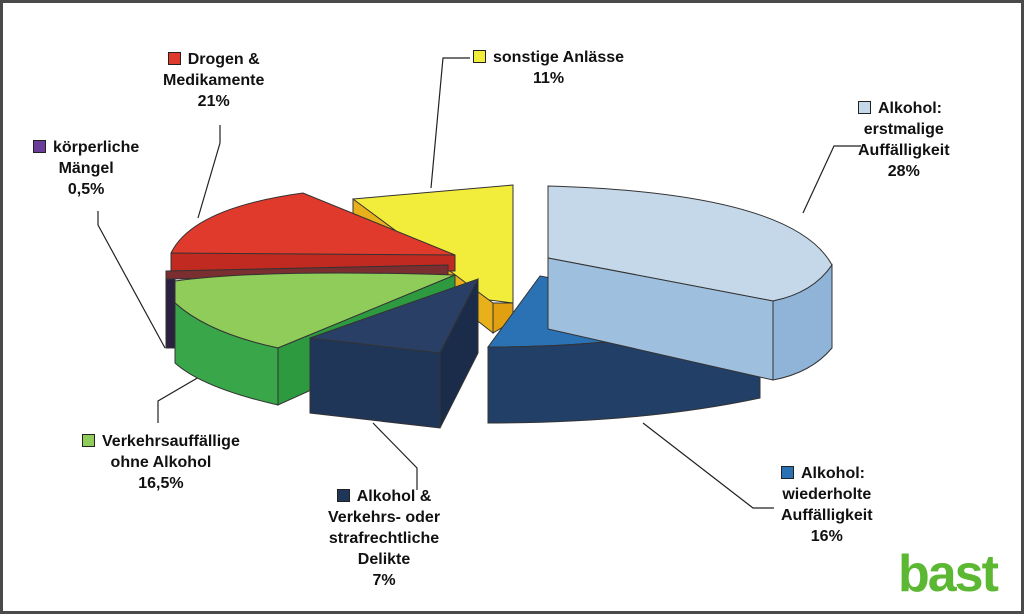 Image resolution: width=1024 pixels, height=614 pixels. I want to click on label-sonstige-value: 11%, so click(548, 78).